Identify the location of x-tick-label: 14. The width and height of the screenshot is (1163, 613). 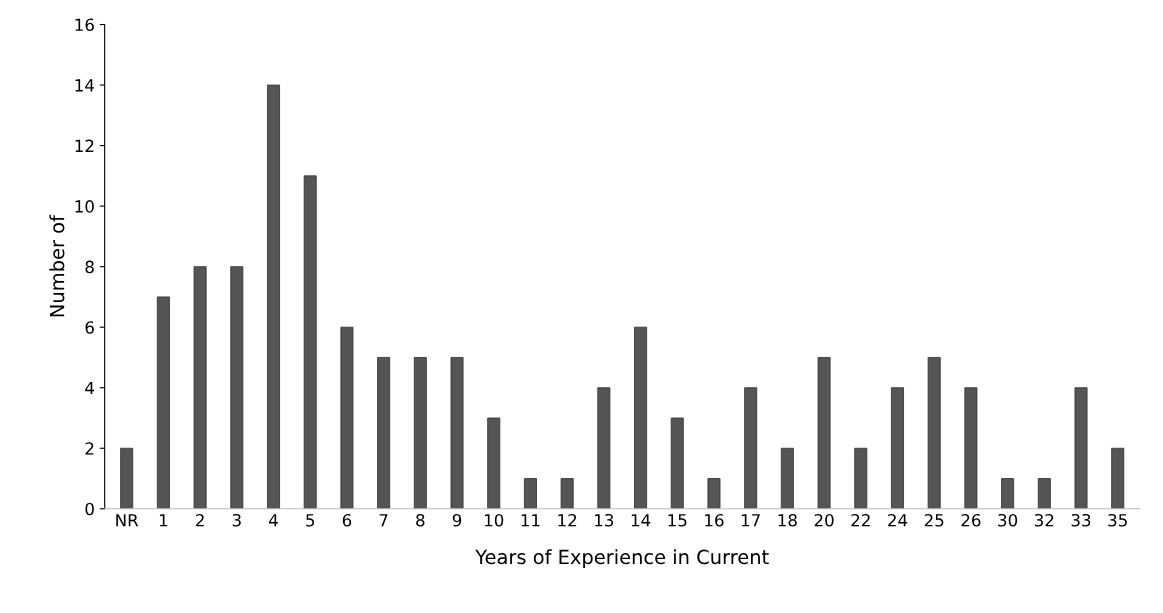
(641, 520).